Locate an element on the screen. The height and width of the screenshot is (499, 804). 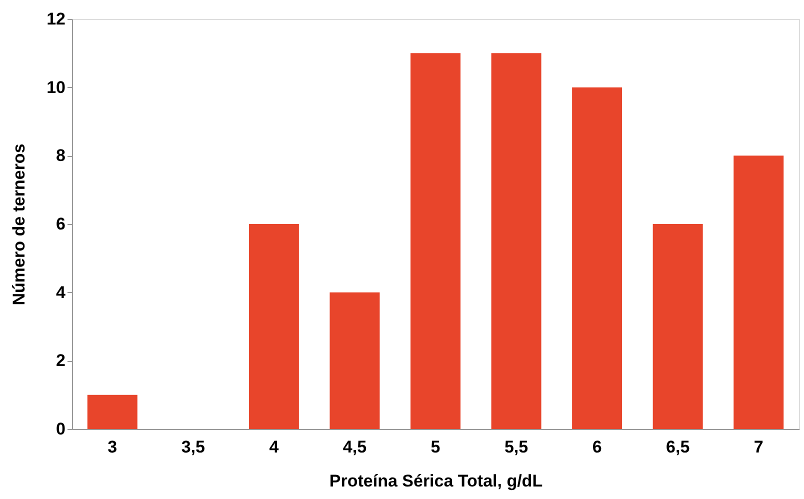
x-tick-label: 6 is located at coordinates (597, 447).